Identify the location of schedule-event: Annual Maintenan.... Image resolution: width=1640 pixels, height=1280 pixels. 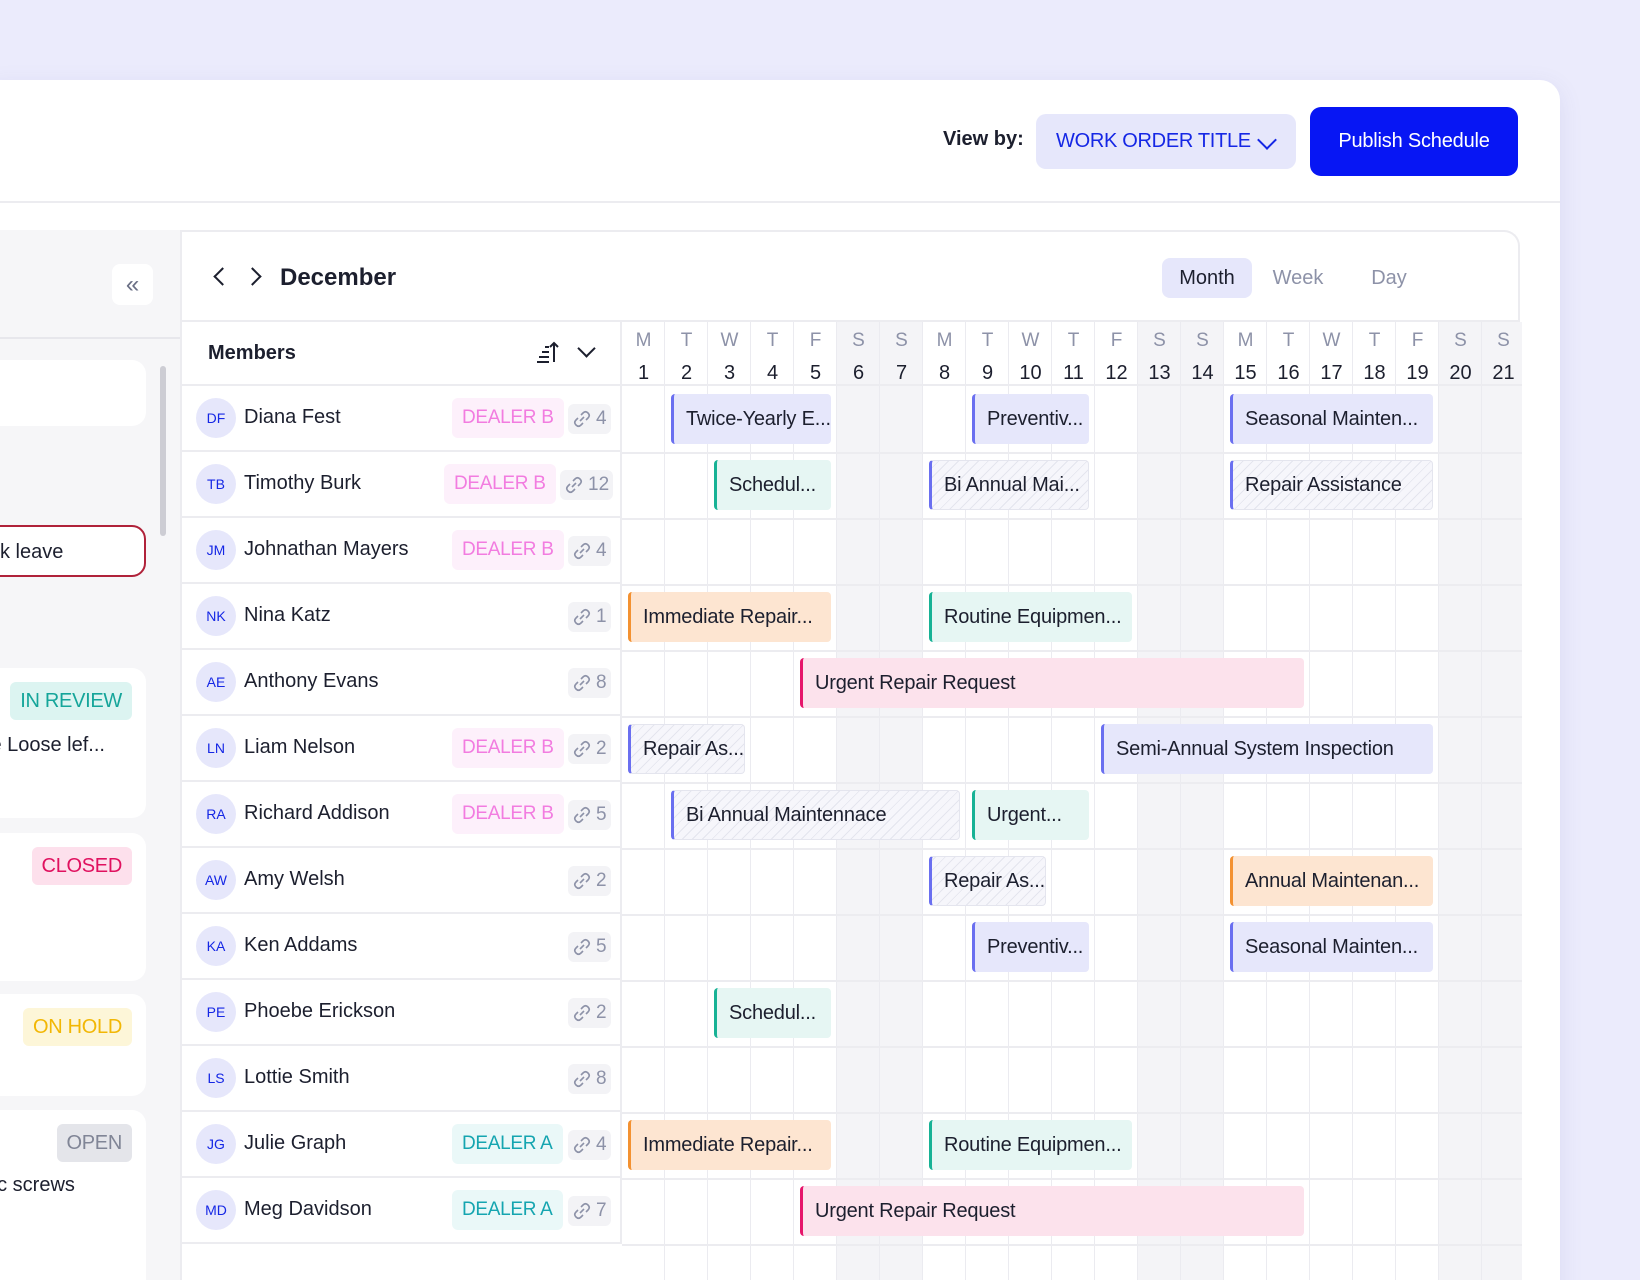
(1331, 881).